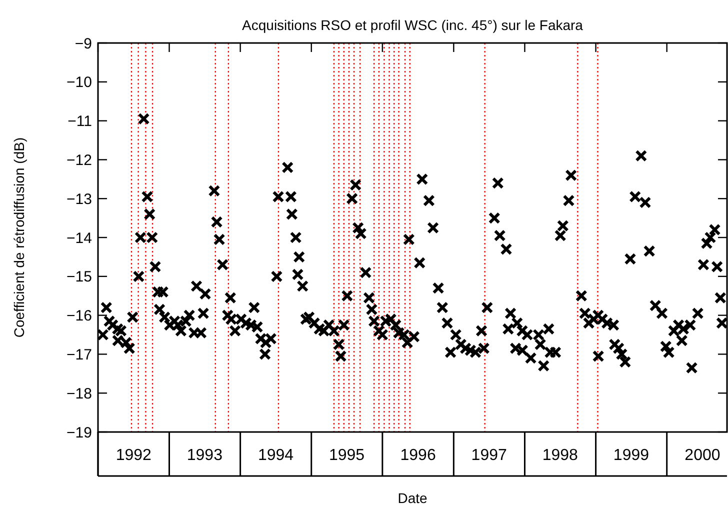  I want to click on x-tick-label: 1998, so click(560, 455).